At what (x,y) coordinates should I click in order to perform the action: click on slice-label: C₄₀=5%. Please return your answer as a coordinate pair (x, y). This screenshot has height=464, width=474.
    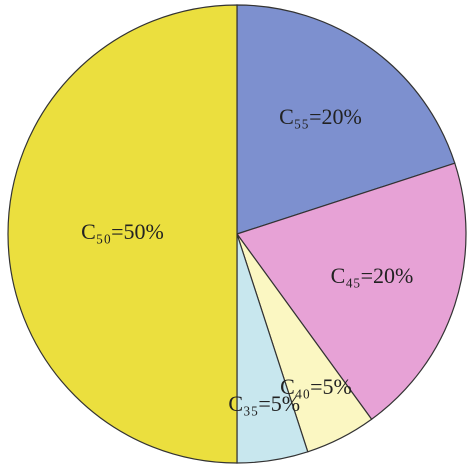
    Looking at the image, I should click on (316, 386).